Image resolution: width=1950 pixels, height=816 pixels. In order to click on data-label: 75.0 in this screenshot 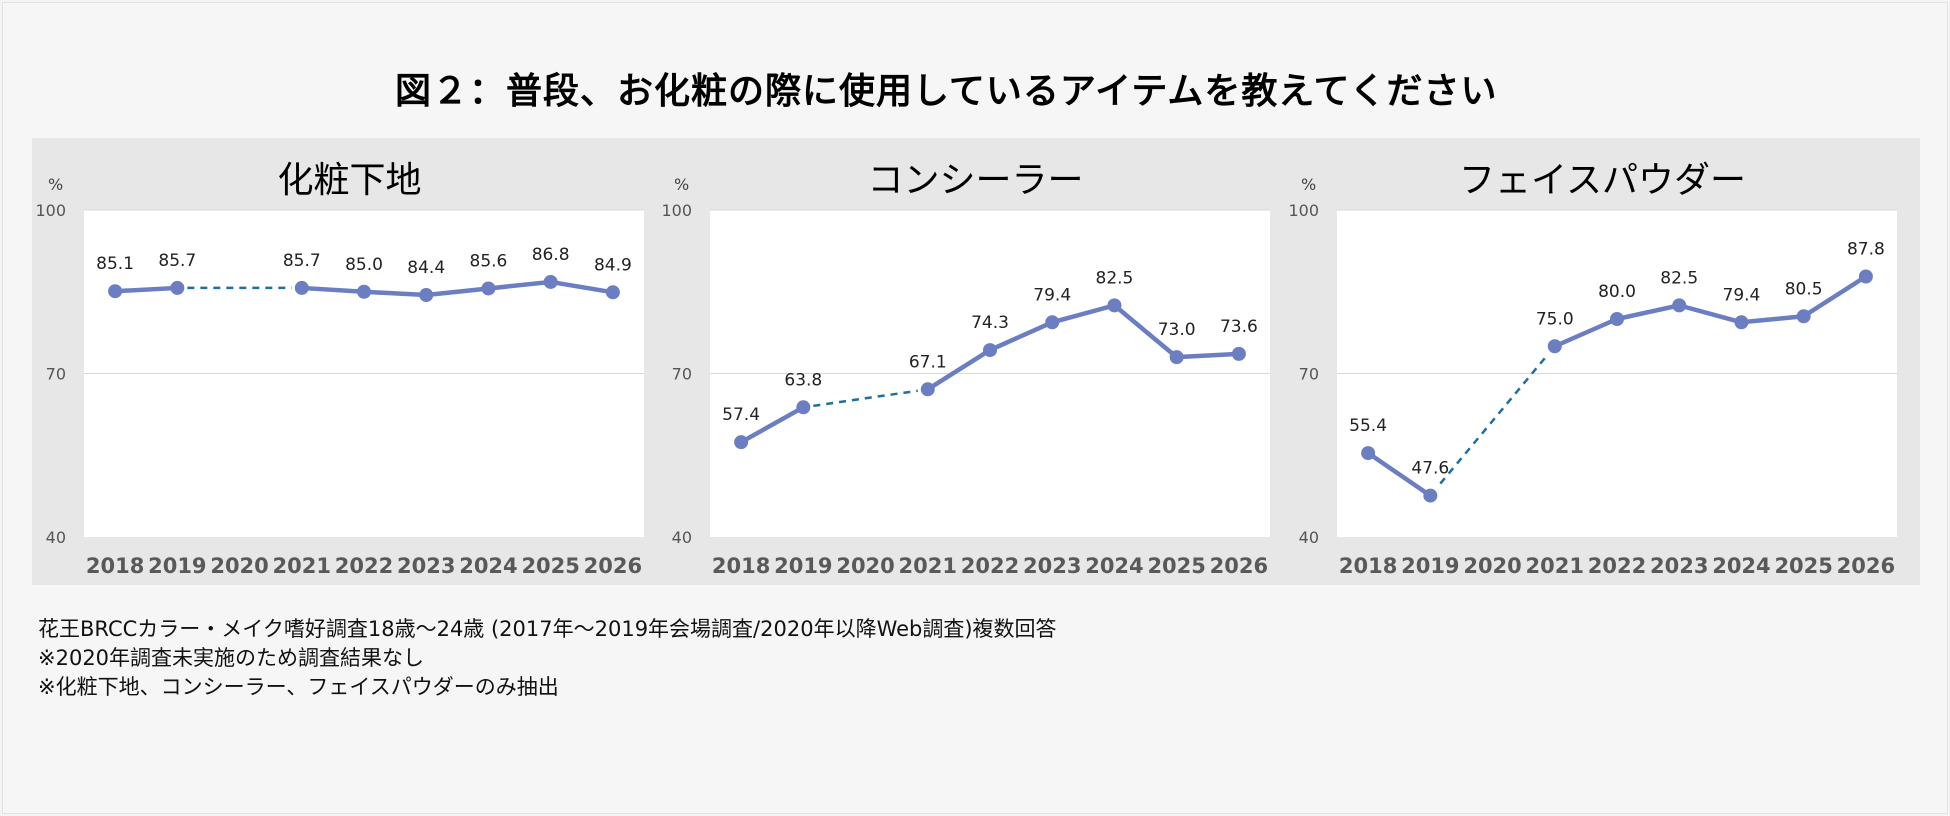, I will do `click(1555, 319)`.